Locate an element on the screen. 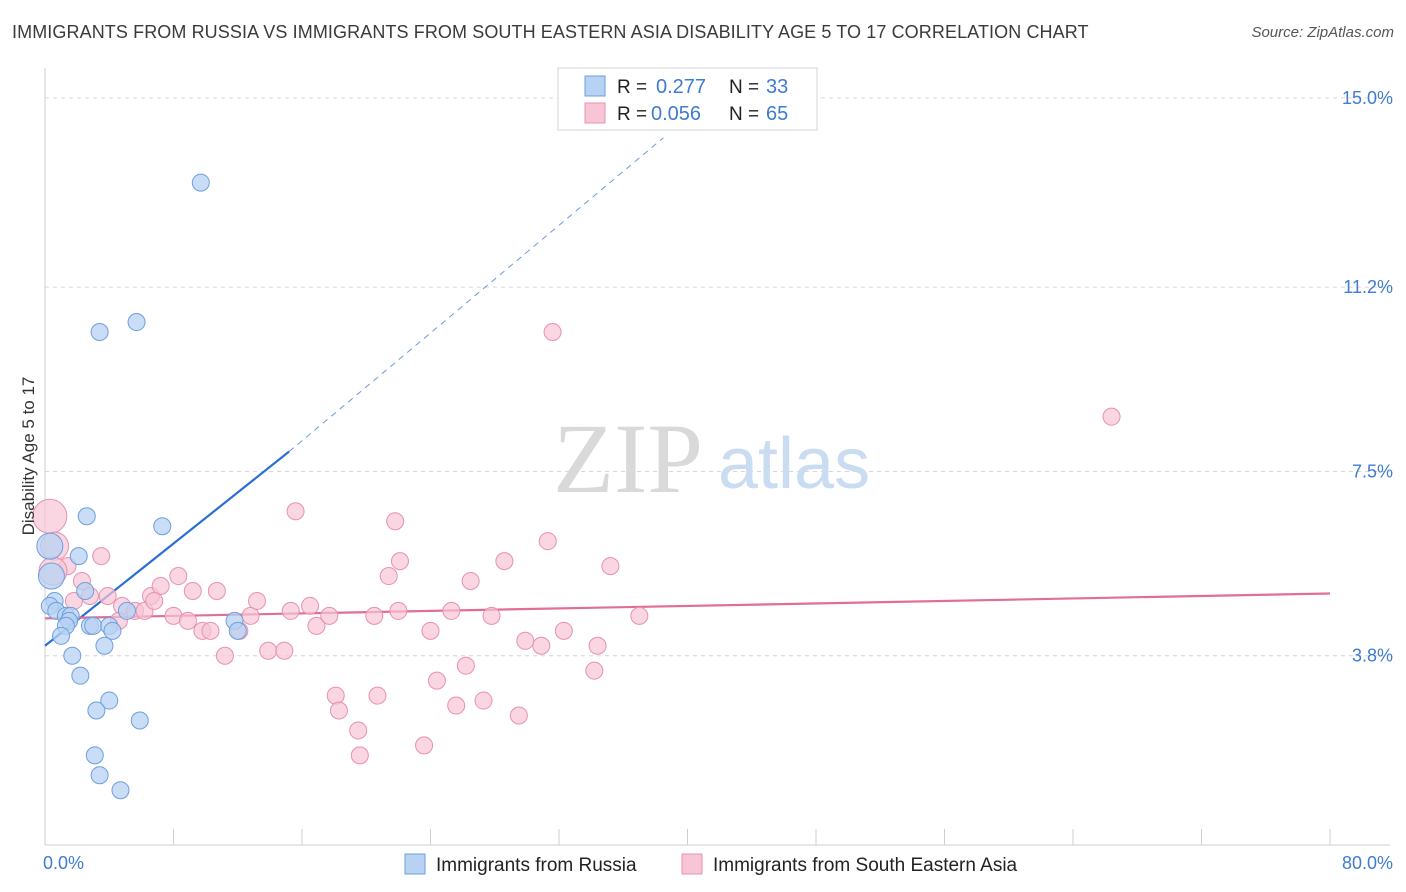  y-axis-tick-labels: 3.8% 7.5% 11.2% 15.0% is located at coordinates (1367, 377).